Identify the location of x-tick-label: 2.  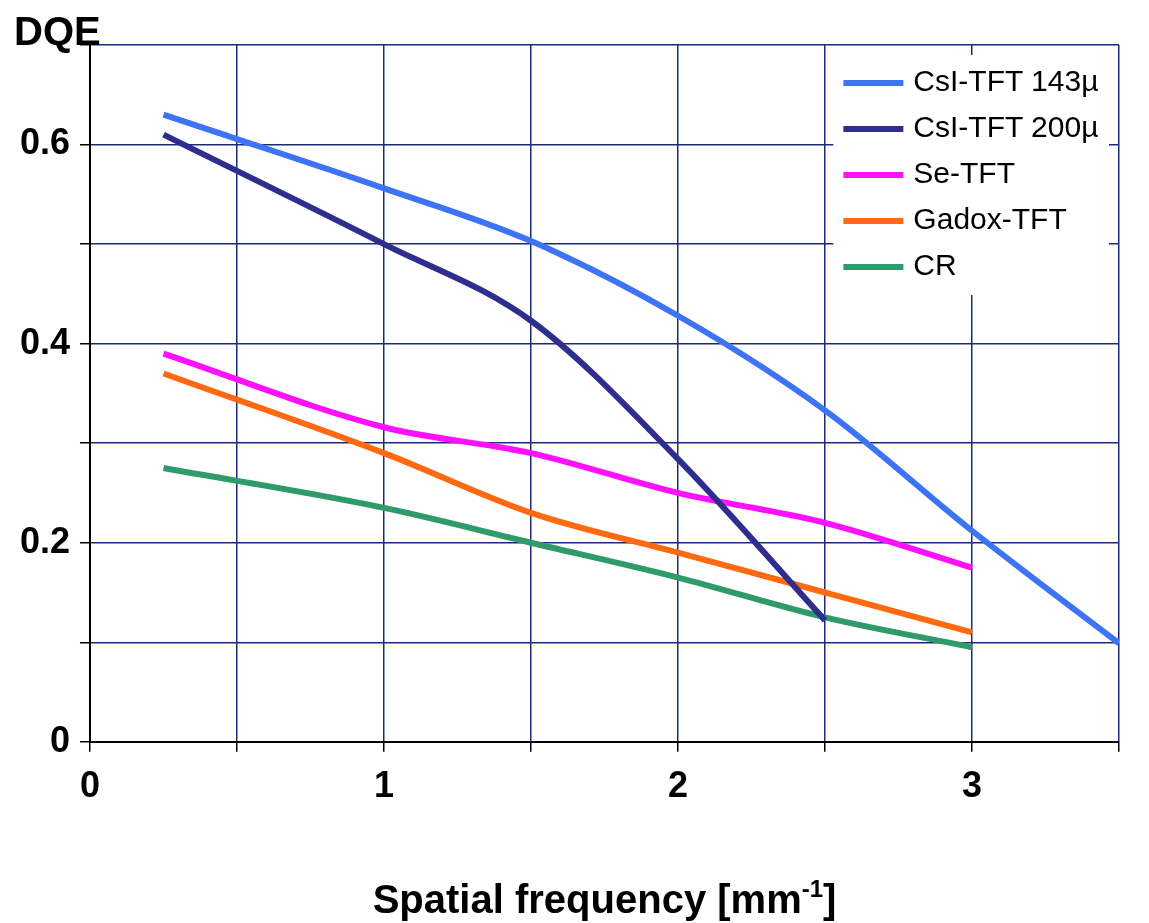
(678, 785).